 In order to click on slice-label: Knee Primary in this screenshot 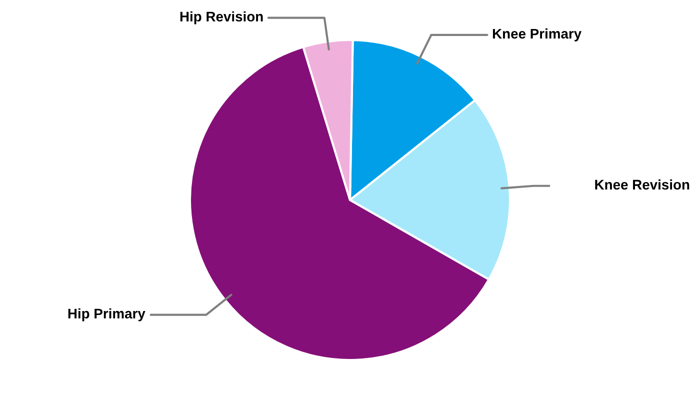, I will do `click(537, 35)`.